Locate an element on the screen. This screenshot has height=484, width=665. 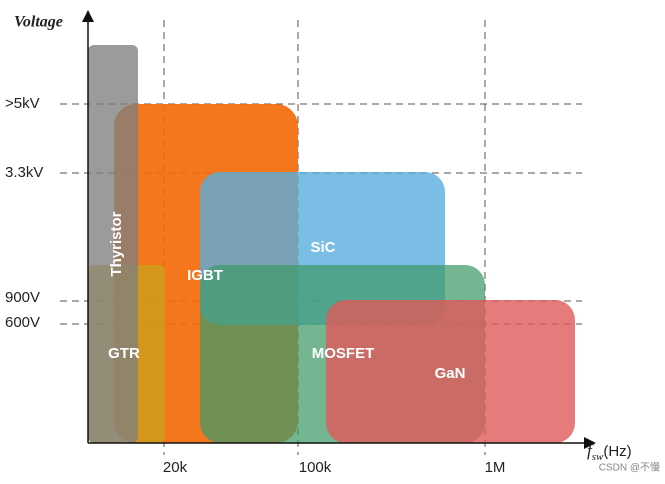
thyristor-region is located at coordinates (113, 244).